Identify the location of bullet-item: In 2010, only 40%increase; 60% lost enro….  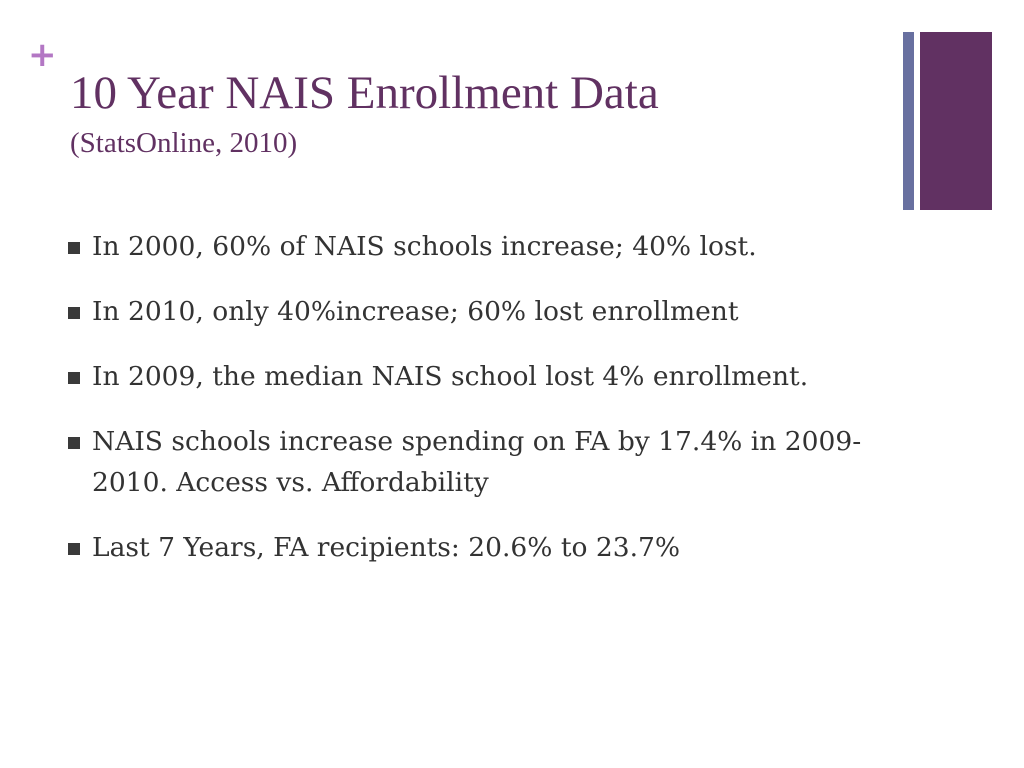
(483, 311).